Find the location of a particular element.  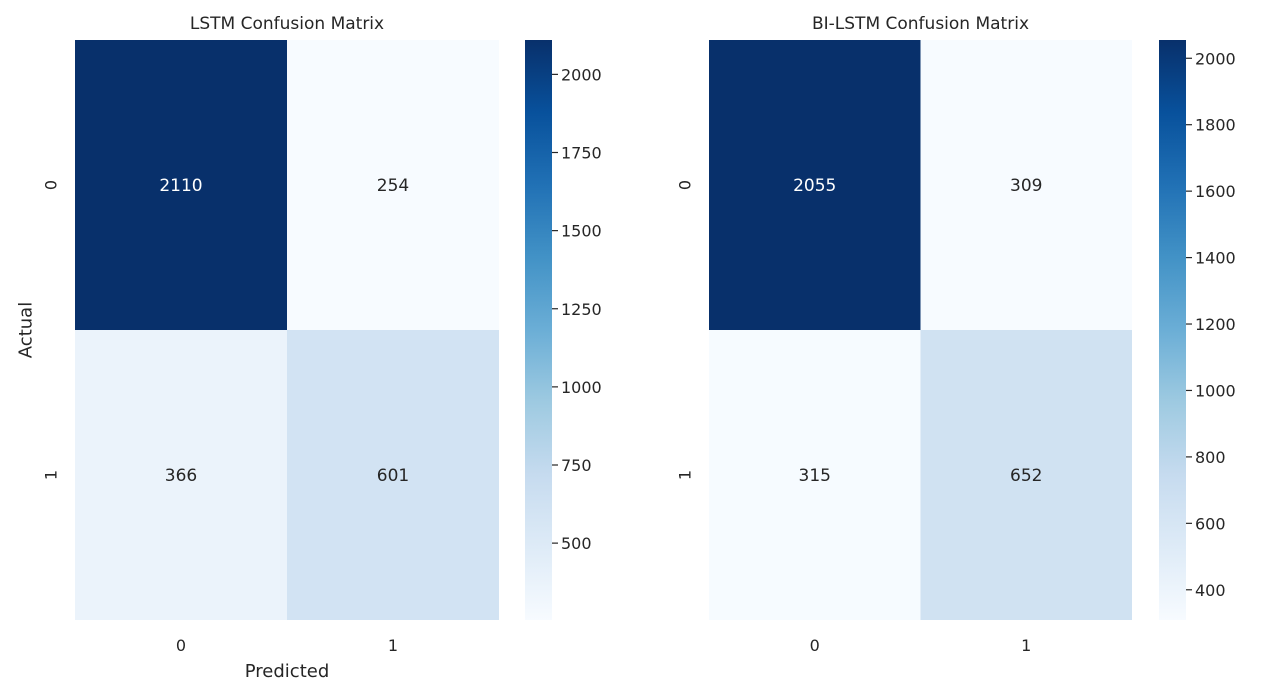

colorbar-tick-label: 750 is located at coordinates (576, 465).